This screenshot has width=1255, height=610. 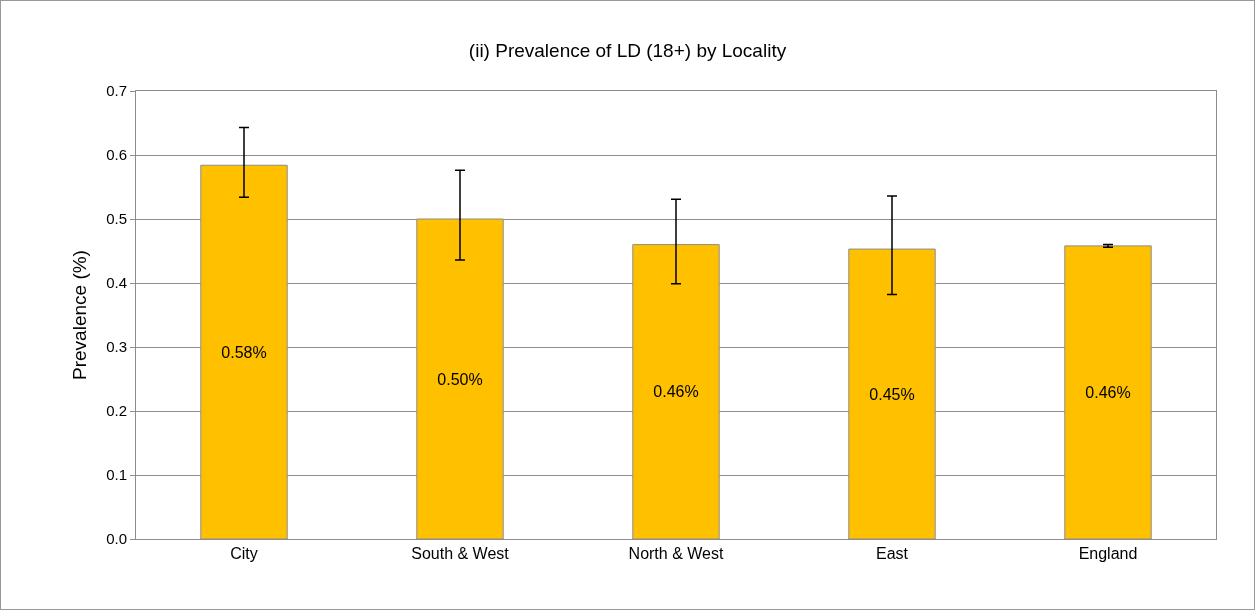 I want to click on data-label: 0.50%, so click(x=460, y=379).